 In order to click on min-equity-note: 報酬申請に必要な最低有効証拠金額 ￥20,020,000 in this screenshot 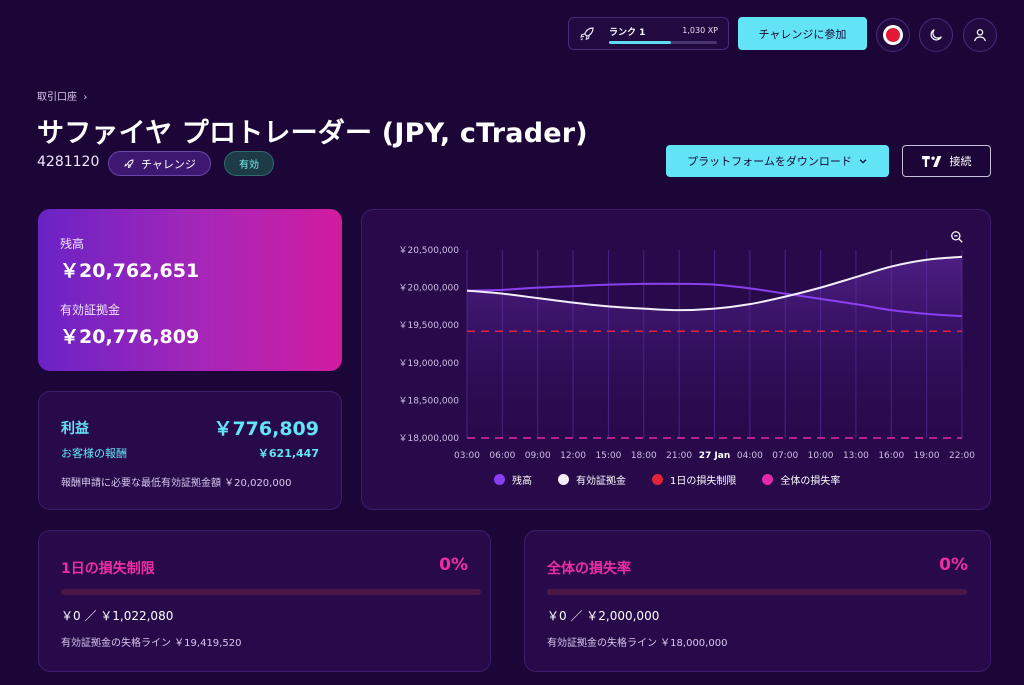, I will do `click(176, 483)`.